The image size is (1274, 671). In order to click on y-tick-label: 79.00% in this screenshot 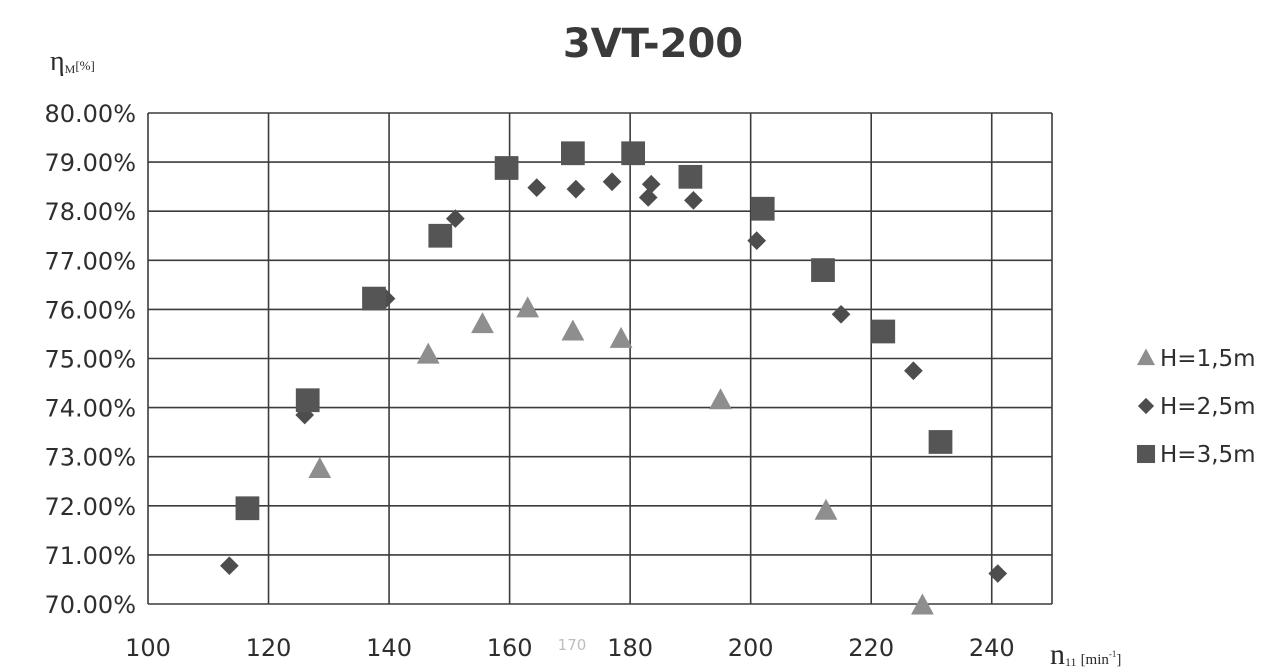, I will do `click(90, 163)`.